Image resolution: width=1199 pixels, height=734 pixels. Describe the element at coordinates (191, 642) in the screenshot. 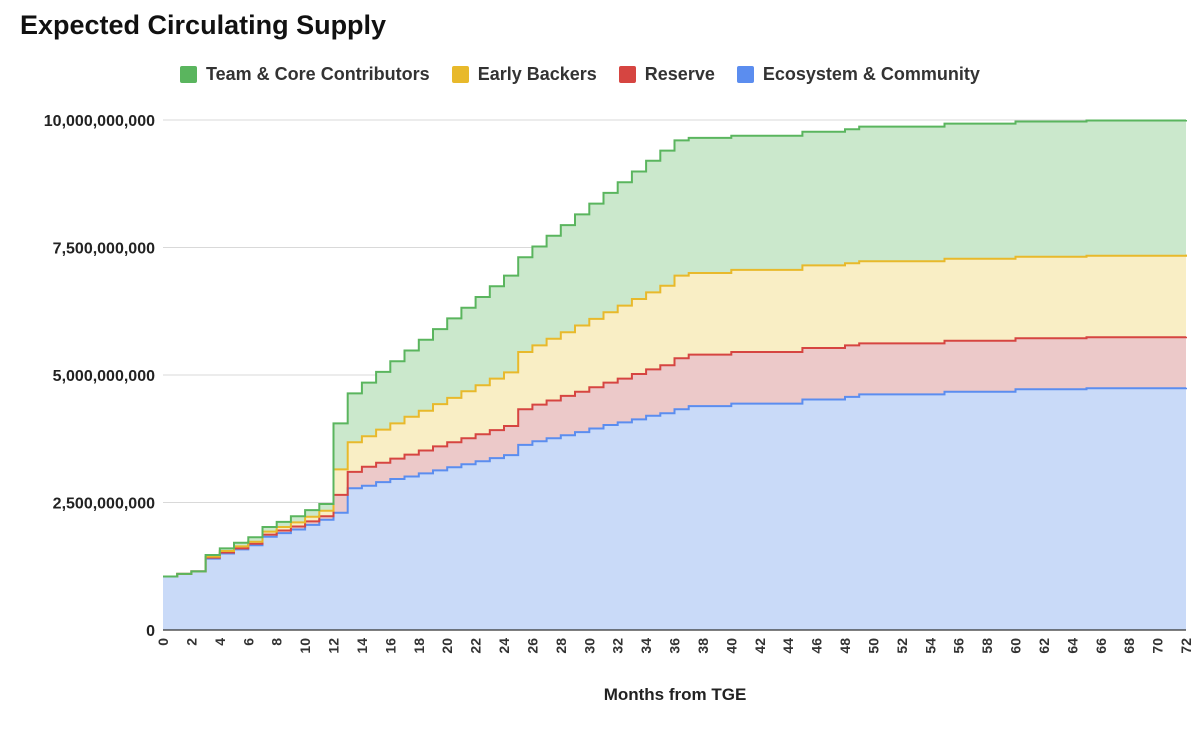

I see `x-tick-label: 2` at that location.